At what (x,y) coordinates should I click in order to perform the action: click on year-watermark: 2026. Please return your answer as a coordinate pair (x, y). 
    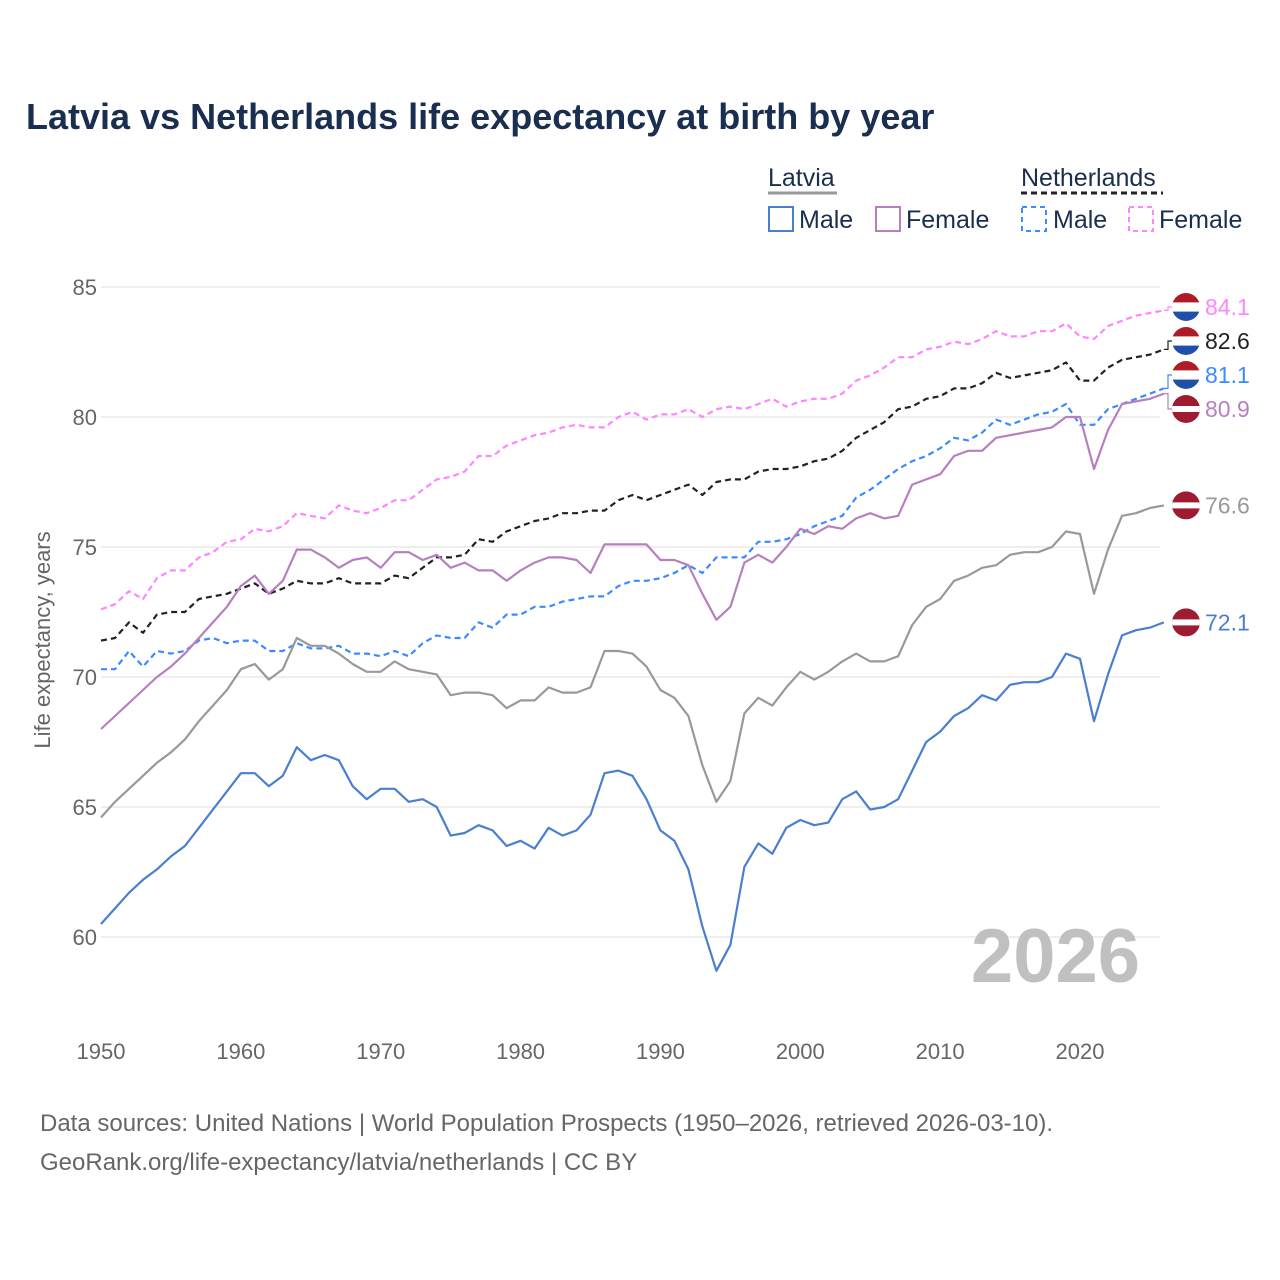
    Looking at the image, I should click on (1055, 956).